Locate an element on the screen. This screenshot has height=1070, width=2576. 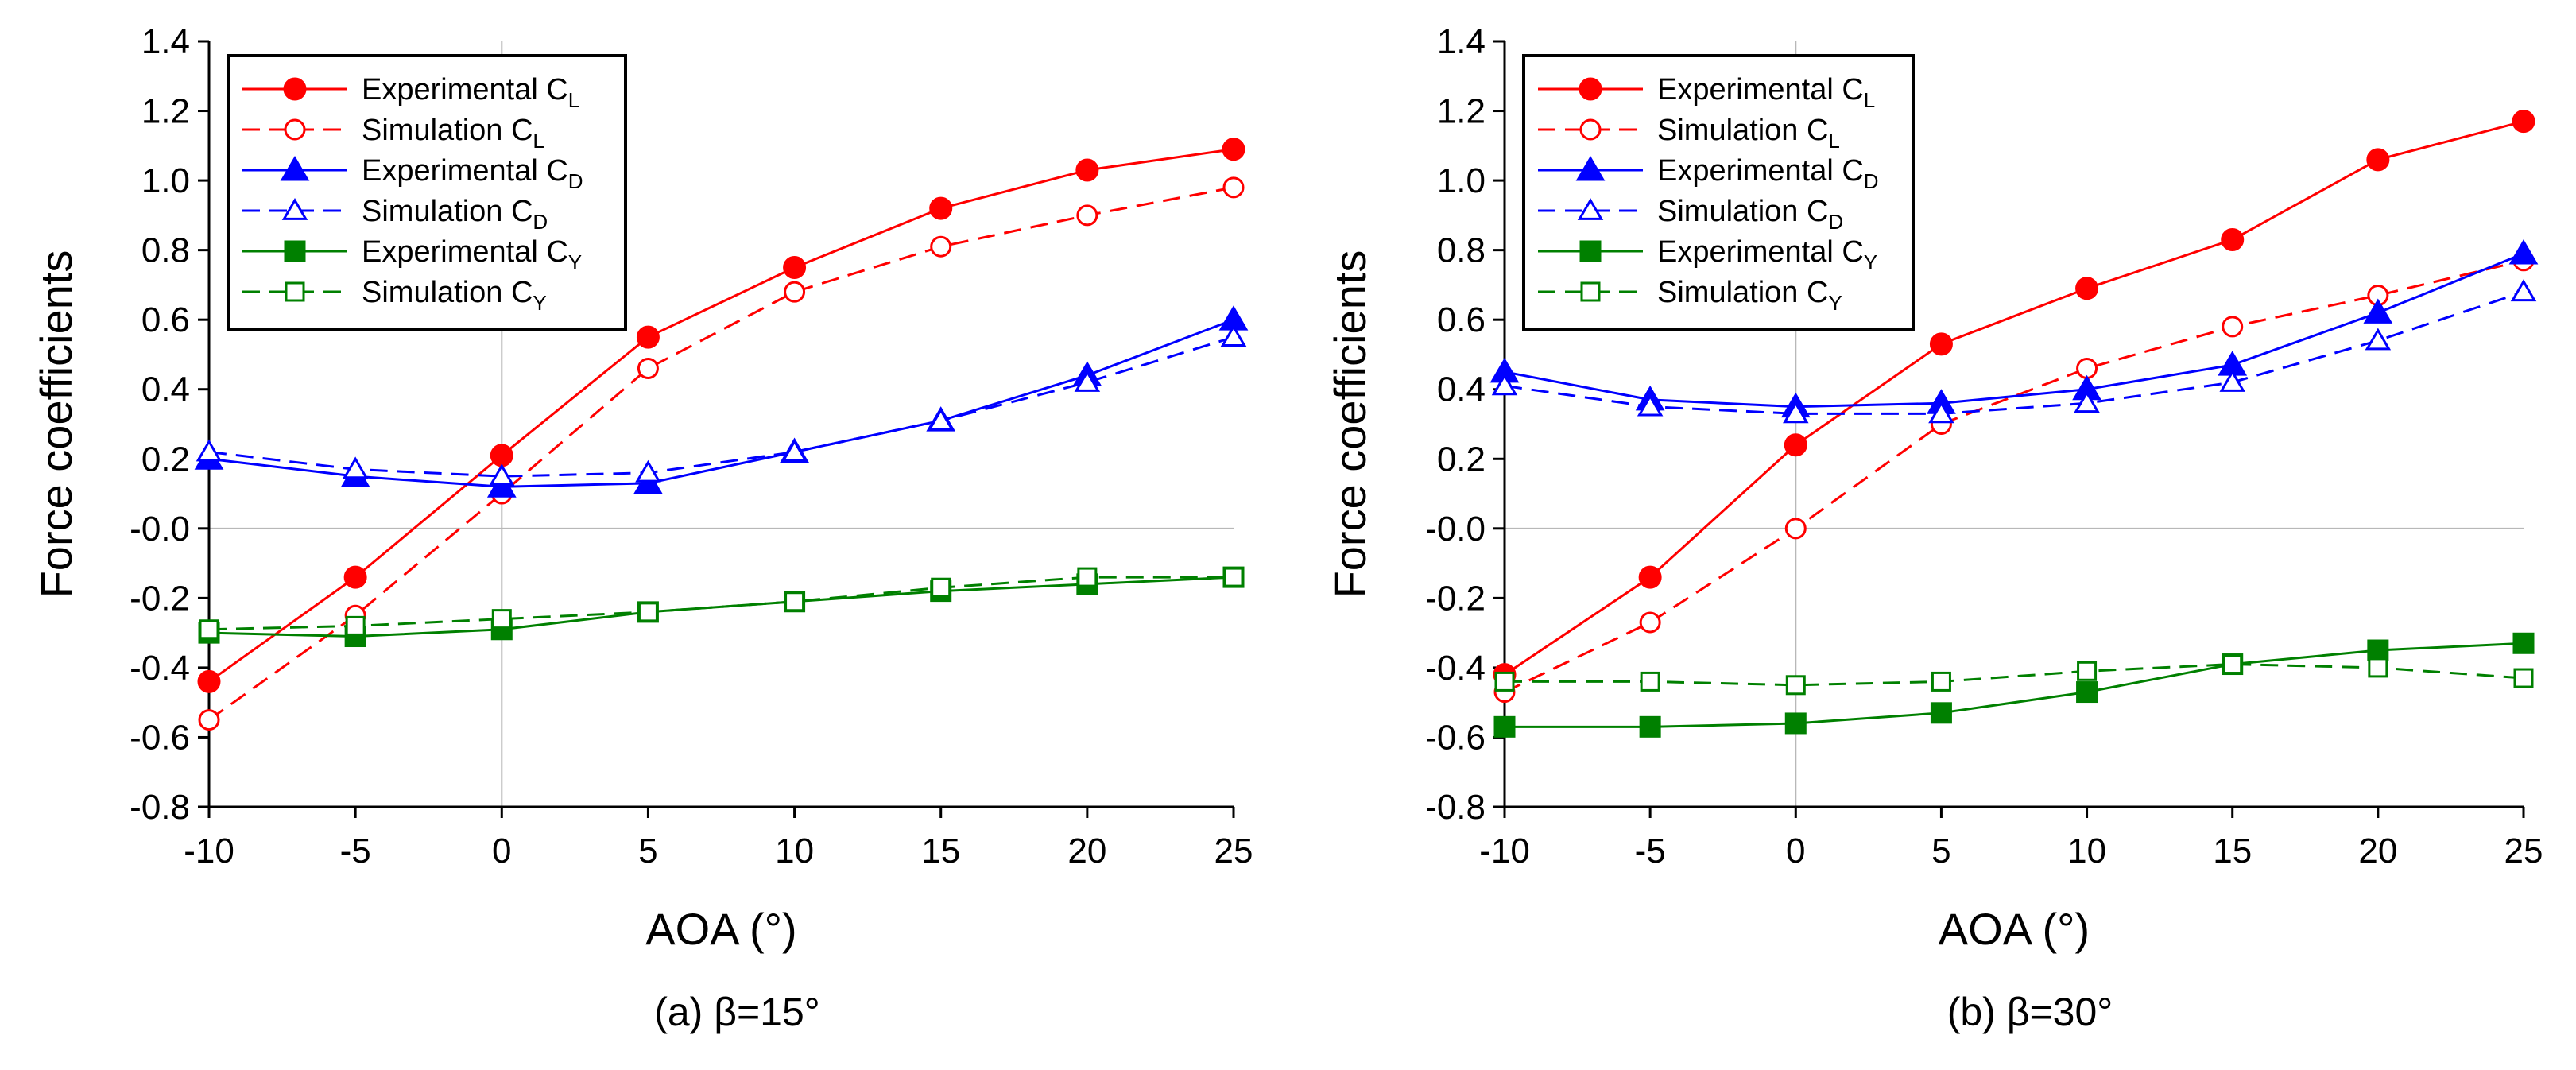
y-tick-label: 1.0 is located at coordinates (165, 180).